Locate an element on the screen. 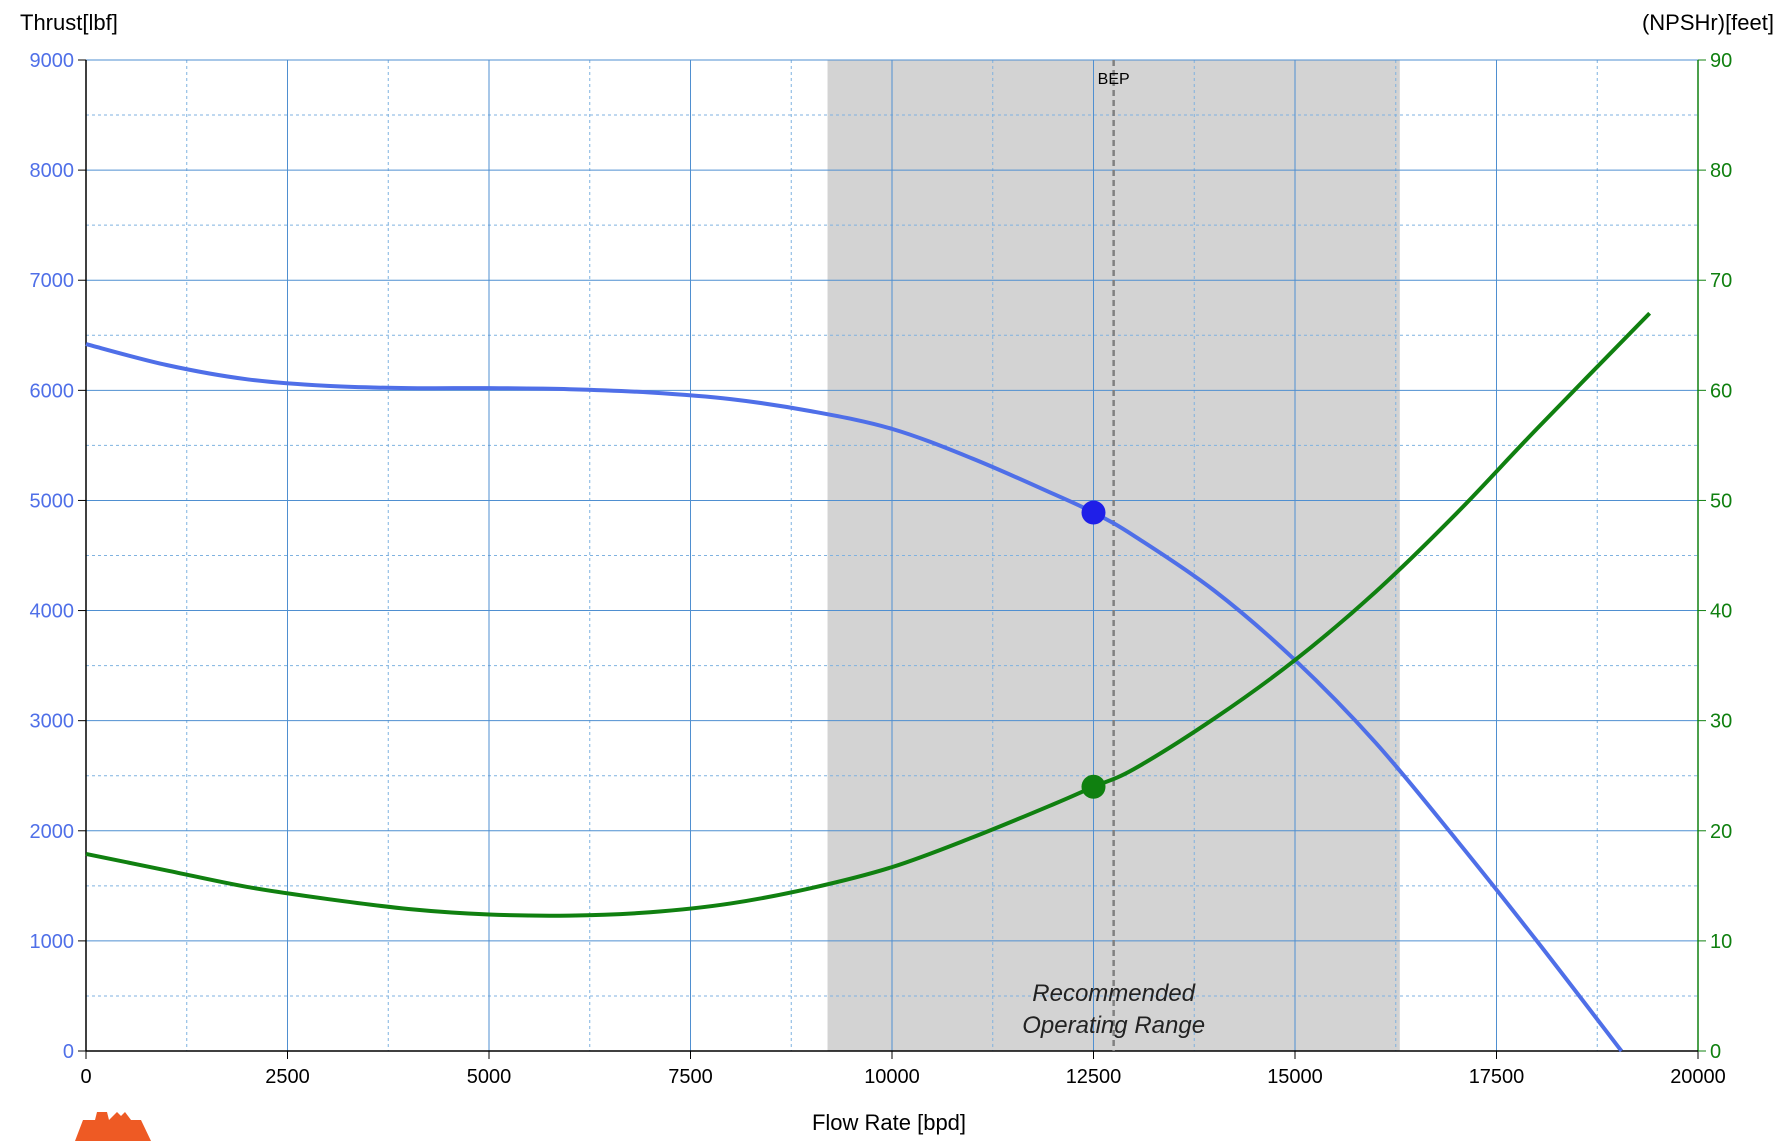 The height and width of the screenshot is (1141, 1778). right-tick-label: 70 is located at coordinates (1721, 281).